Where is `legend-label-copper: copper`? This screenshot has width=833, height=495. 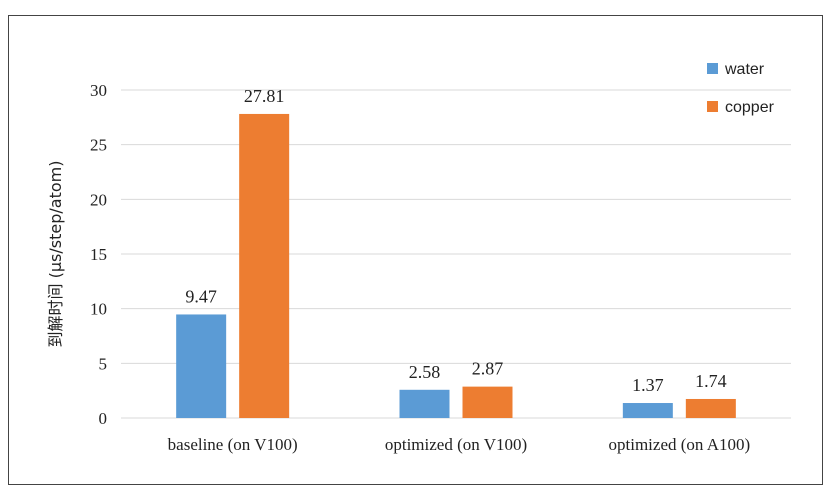
legend-label-copper: copper is located at coordinates (750, 107).